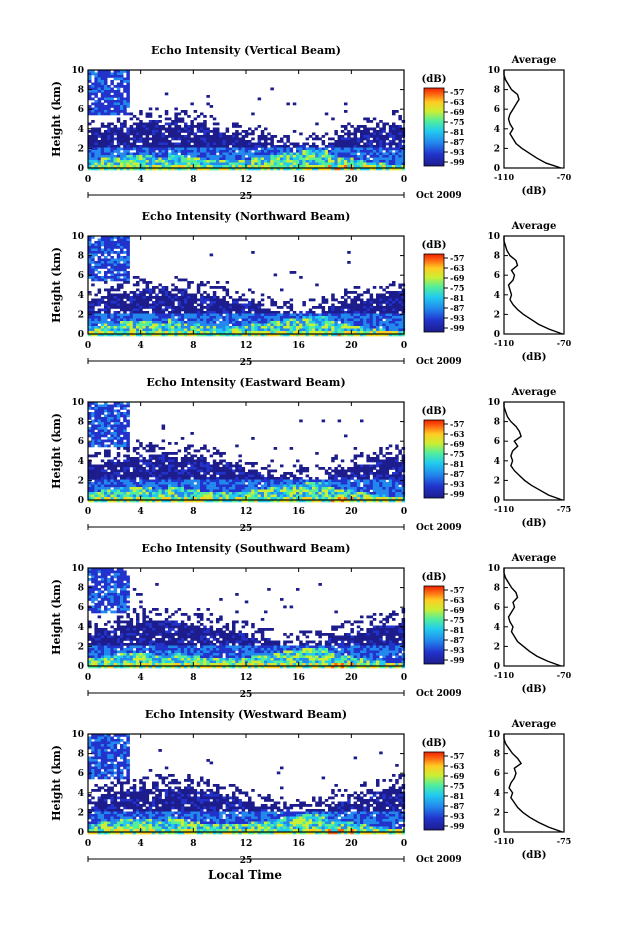 The height and width of the screenshot is (929, 621). I want to click on x-axis-title: Local Time, so click(245, 875).